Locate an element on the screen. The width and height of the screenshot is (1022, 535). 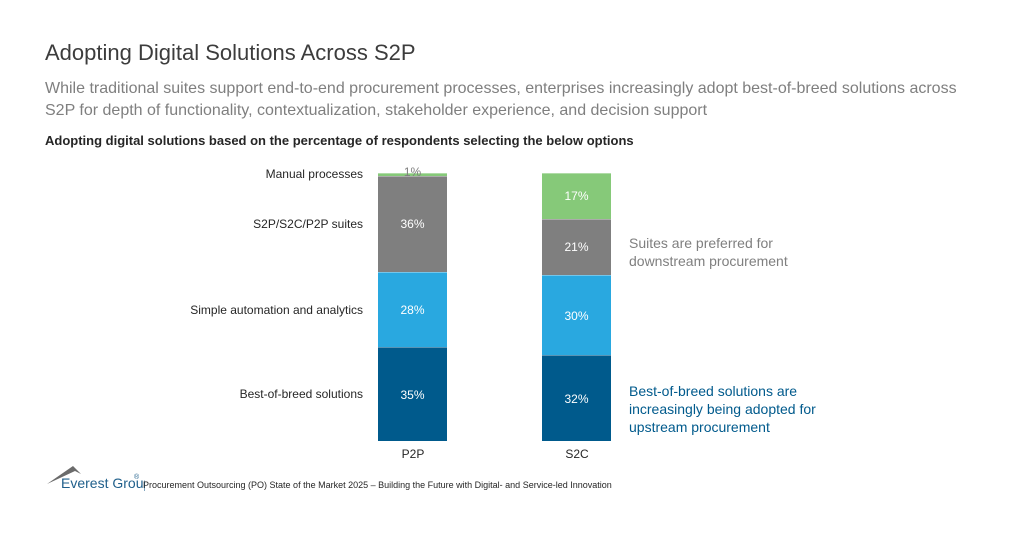
data-label: 36% is located at coordinates (412, 224).